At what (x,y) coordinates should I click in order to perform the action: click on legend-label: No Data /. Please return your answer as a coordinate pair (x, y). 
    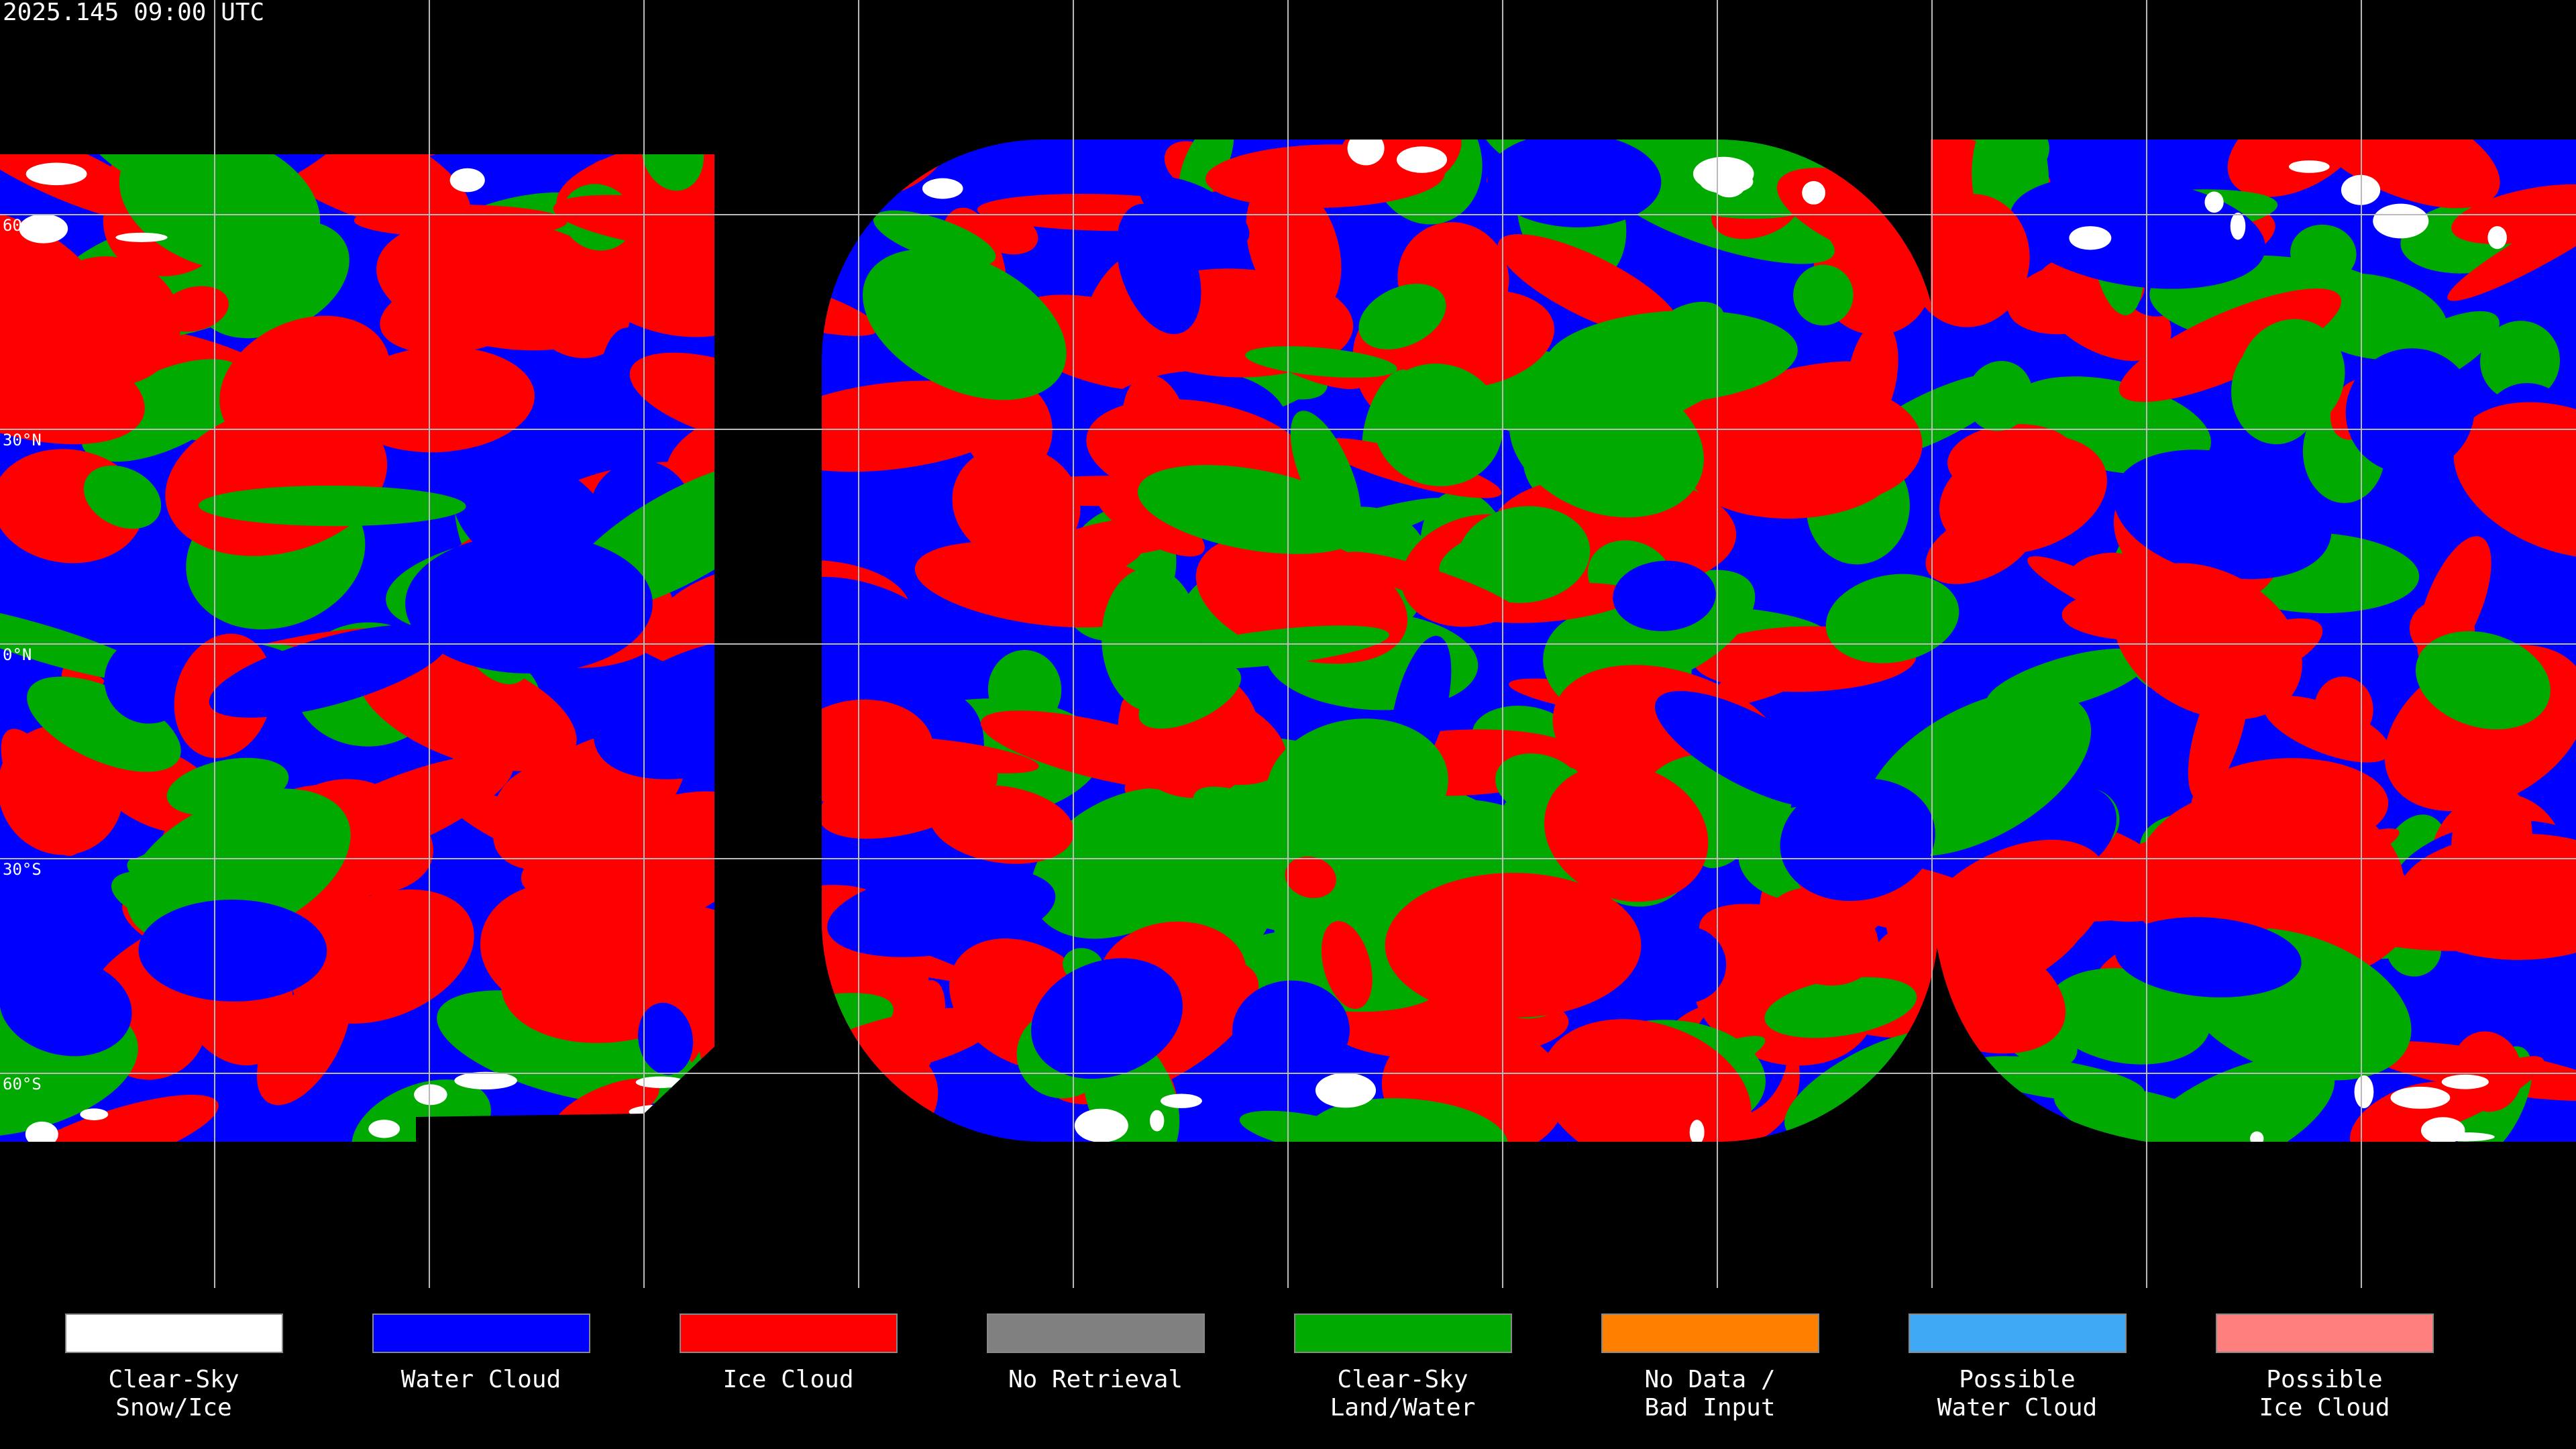
    Looking at the image, I should click on (1709, 1379).